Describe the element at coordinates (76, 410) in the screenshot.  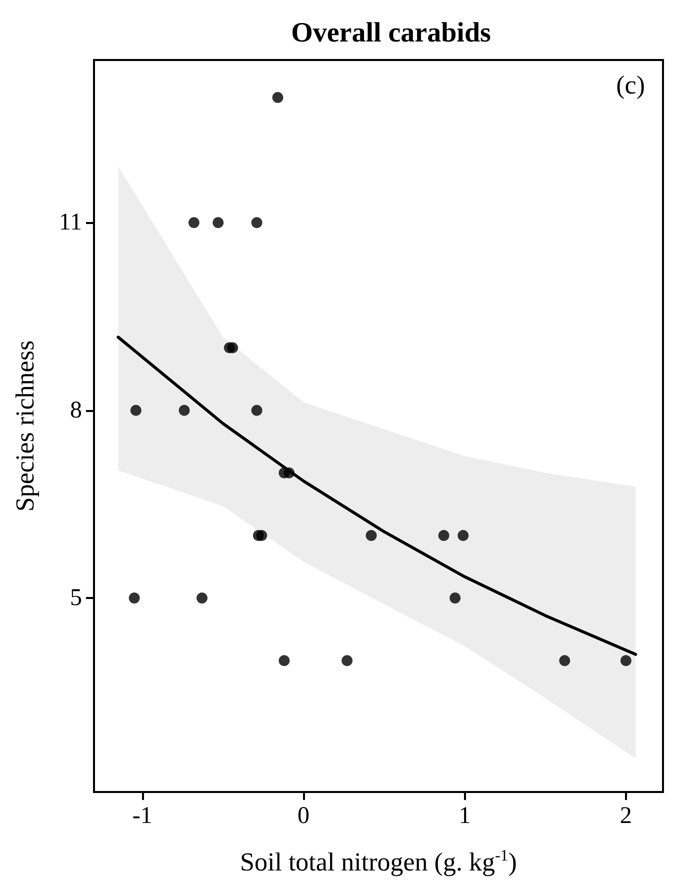
I see `y-tick-label: 8` at that location.